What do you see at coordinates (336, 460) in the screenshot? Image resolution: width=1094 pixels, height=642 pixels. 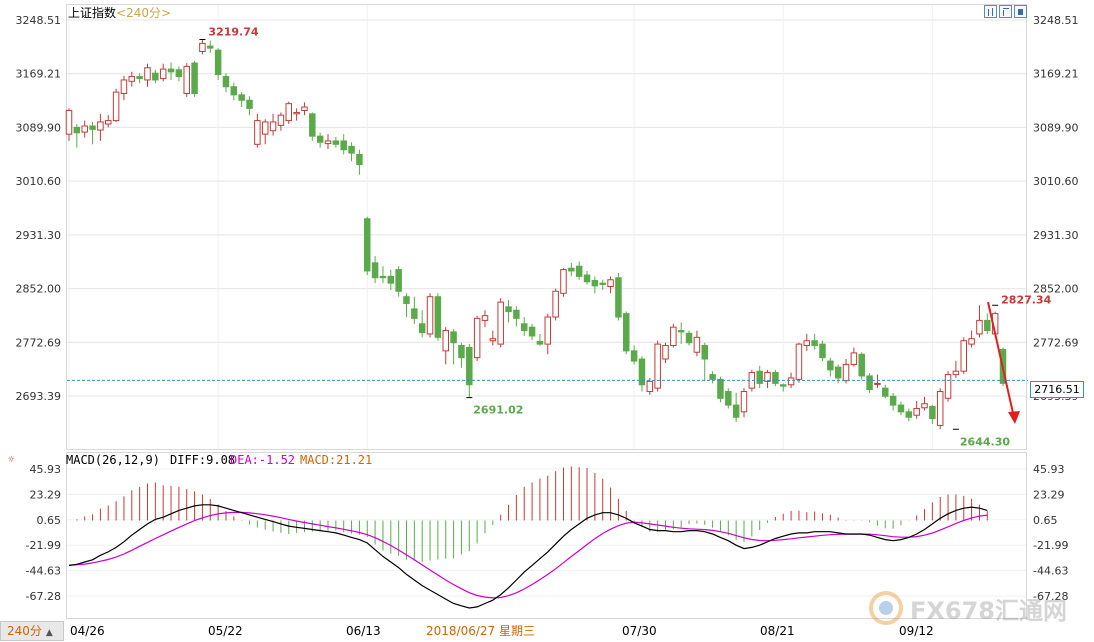 I see `macd-value: MACD:21.21` at bounding box center [336, 460].